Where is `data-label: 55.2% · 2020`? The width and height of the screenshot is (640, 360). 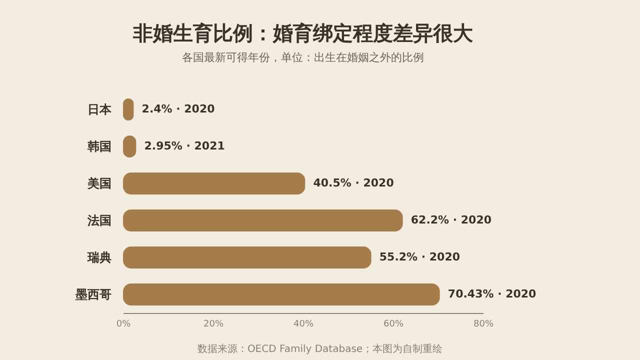
data-label: 55.2% · 2020 is located at coordinates (419, 257).